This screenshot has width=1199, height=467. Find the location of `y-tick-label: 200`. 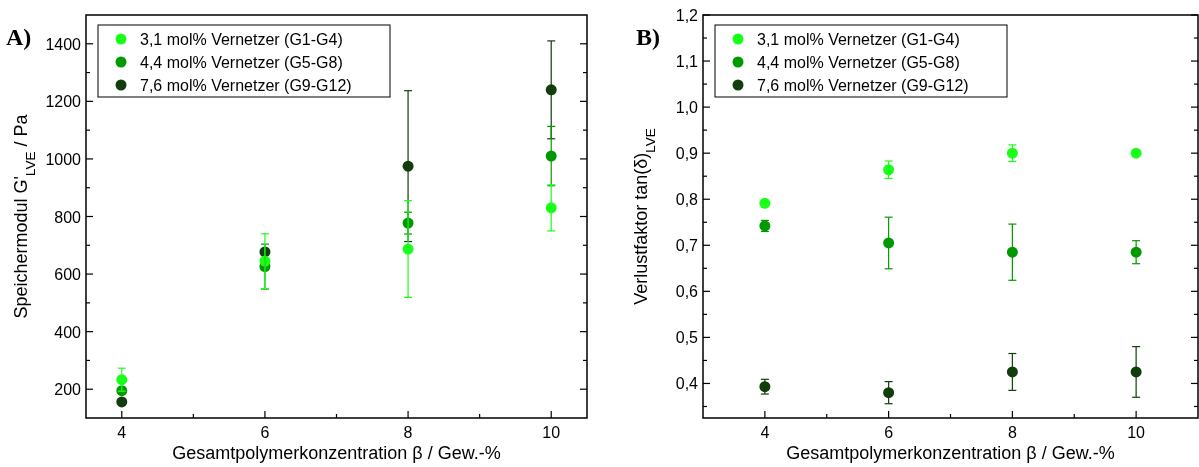

y-tick-label: 200 is located at coordinates (68, 390).